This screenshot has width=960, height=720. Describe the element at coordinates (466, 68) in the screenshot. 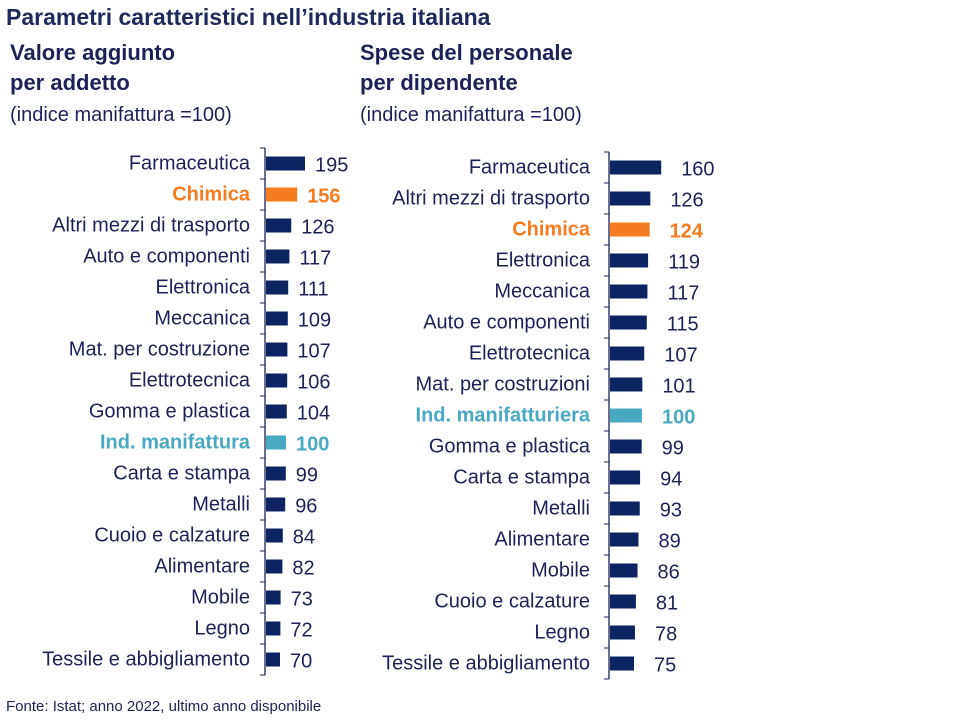

I see `right-chart-title: Spese del personale per dipendente` at that location.